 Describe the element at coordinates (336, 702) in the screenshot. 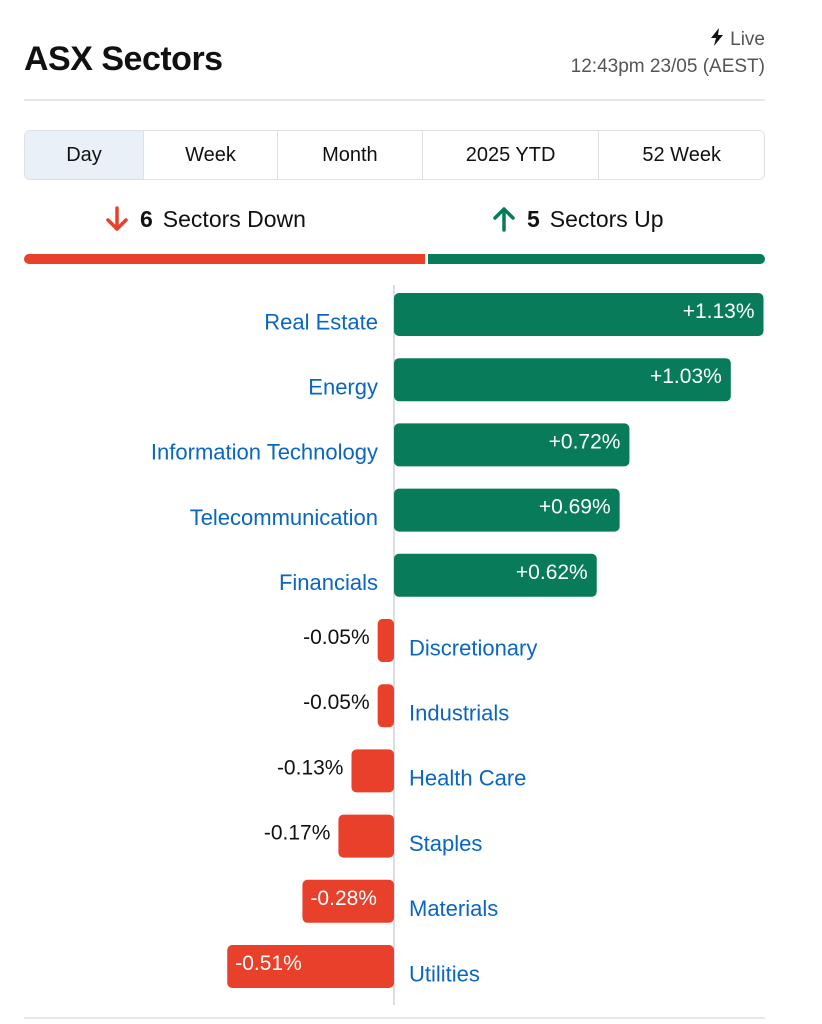

I see `value-label-6: -0.05%` at that location.